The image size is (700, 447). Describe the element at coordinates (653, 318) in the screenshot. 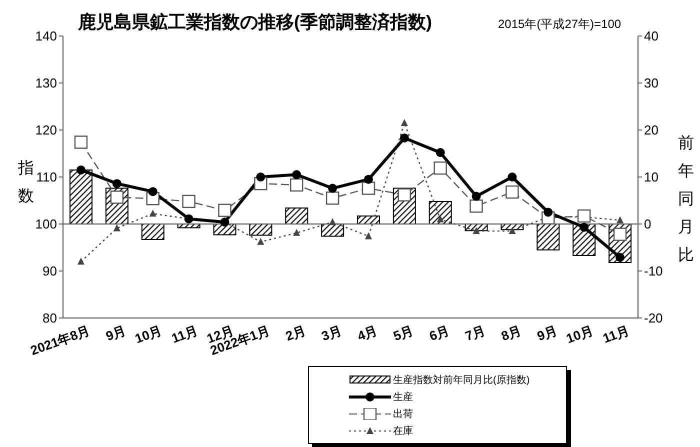

I see `y2-tick-label: -20` at that location.